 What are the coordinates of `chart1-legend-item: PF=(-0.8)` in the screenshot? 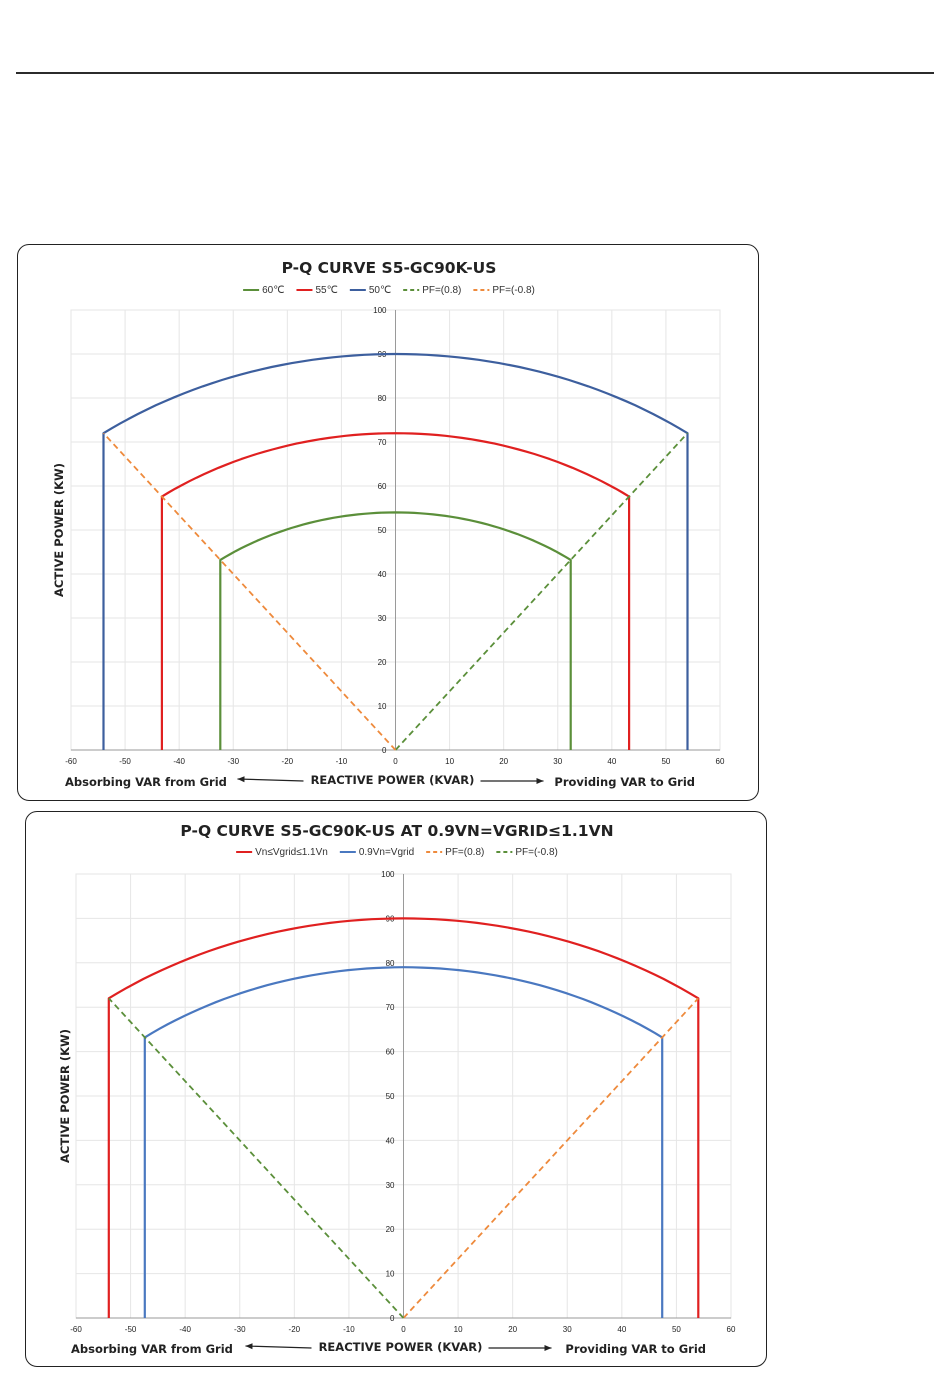 It's located at (504, 290).